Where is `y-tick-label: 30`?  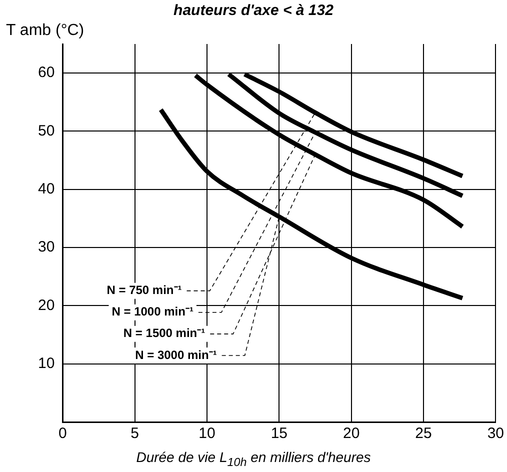
y-tick-label: 30 is located at coordinates (46, 247).